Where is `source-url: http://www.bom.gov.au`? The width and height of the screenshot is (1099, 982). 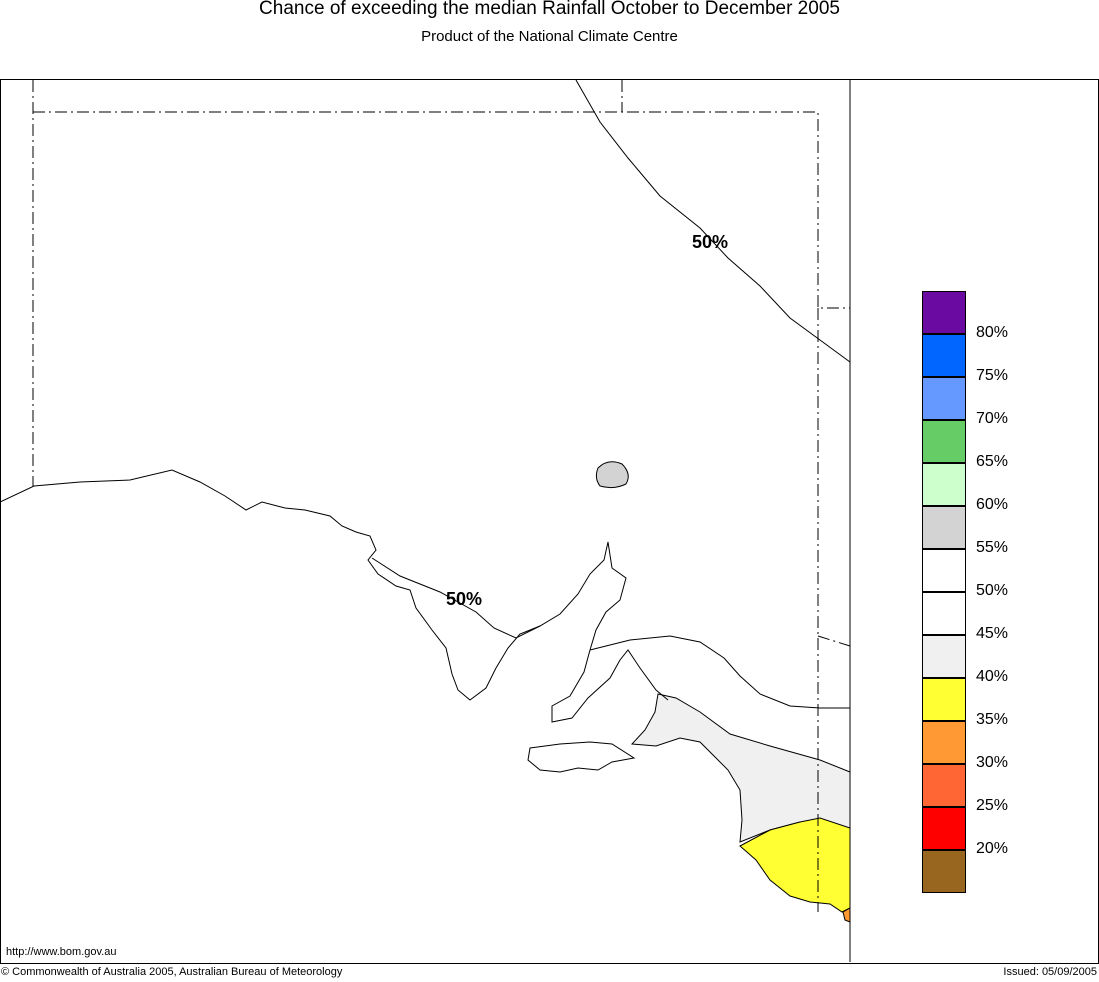
source-url: http://www.bom.gov.au is located at coordinates (61, 952).